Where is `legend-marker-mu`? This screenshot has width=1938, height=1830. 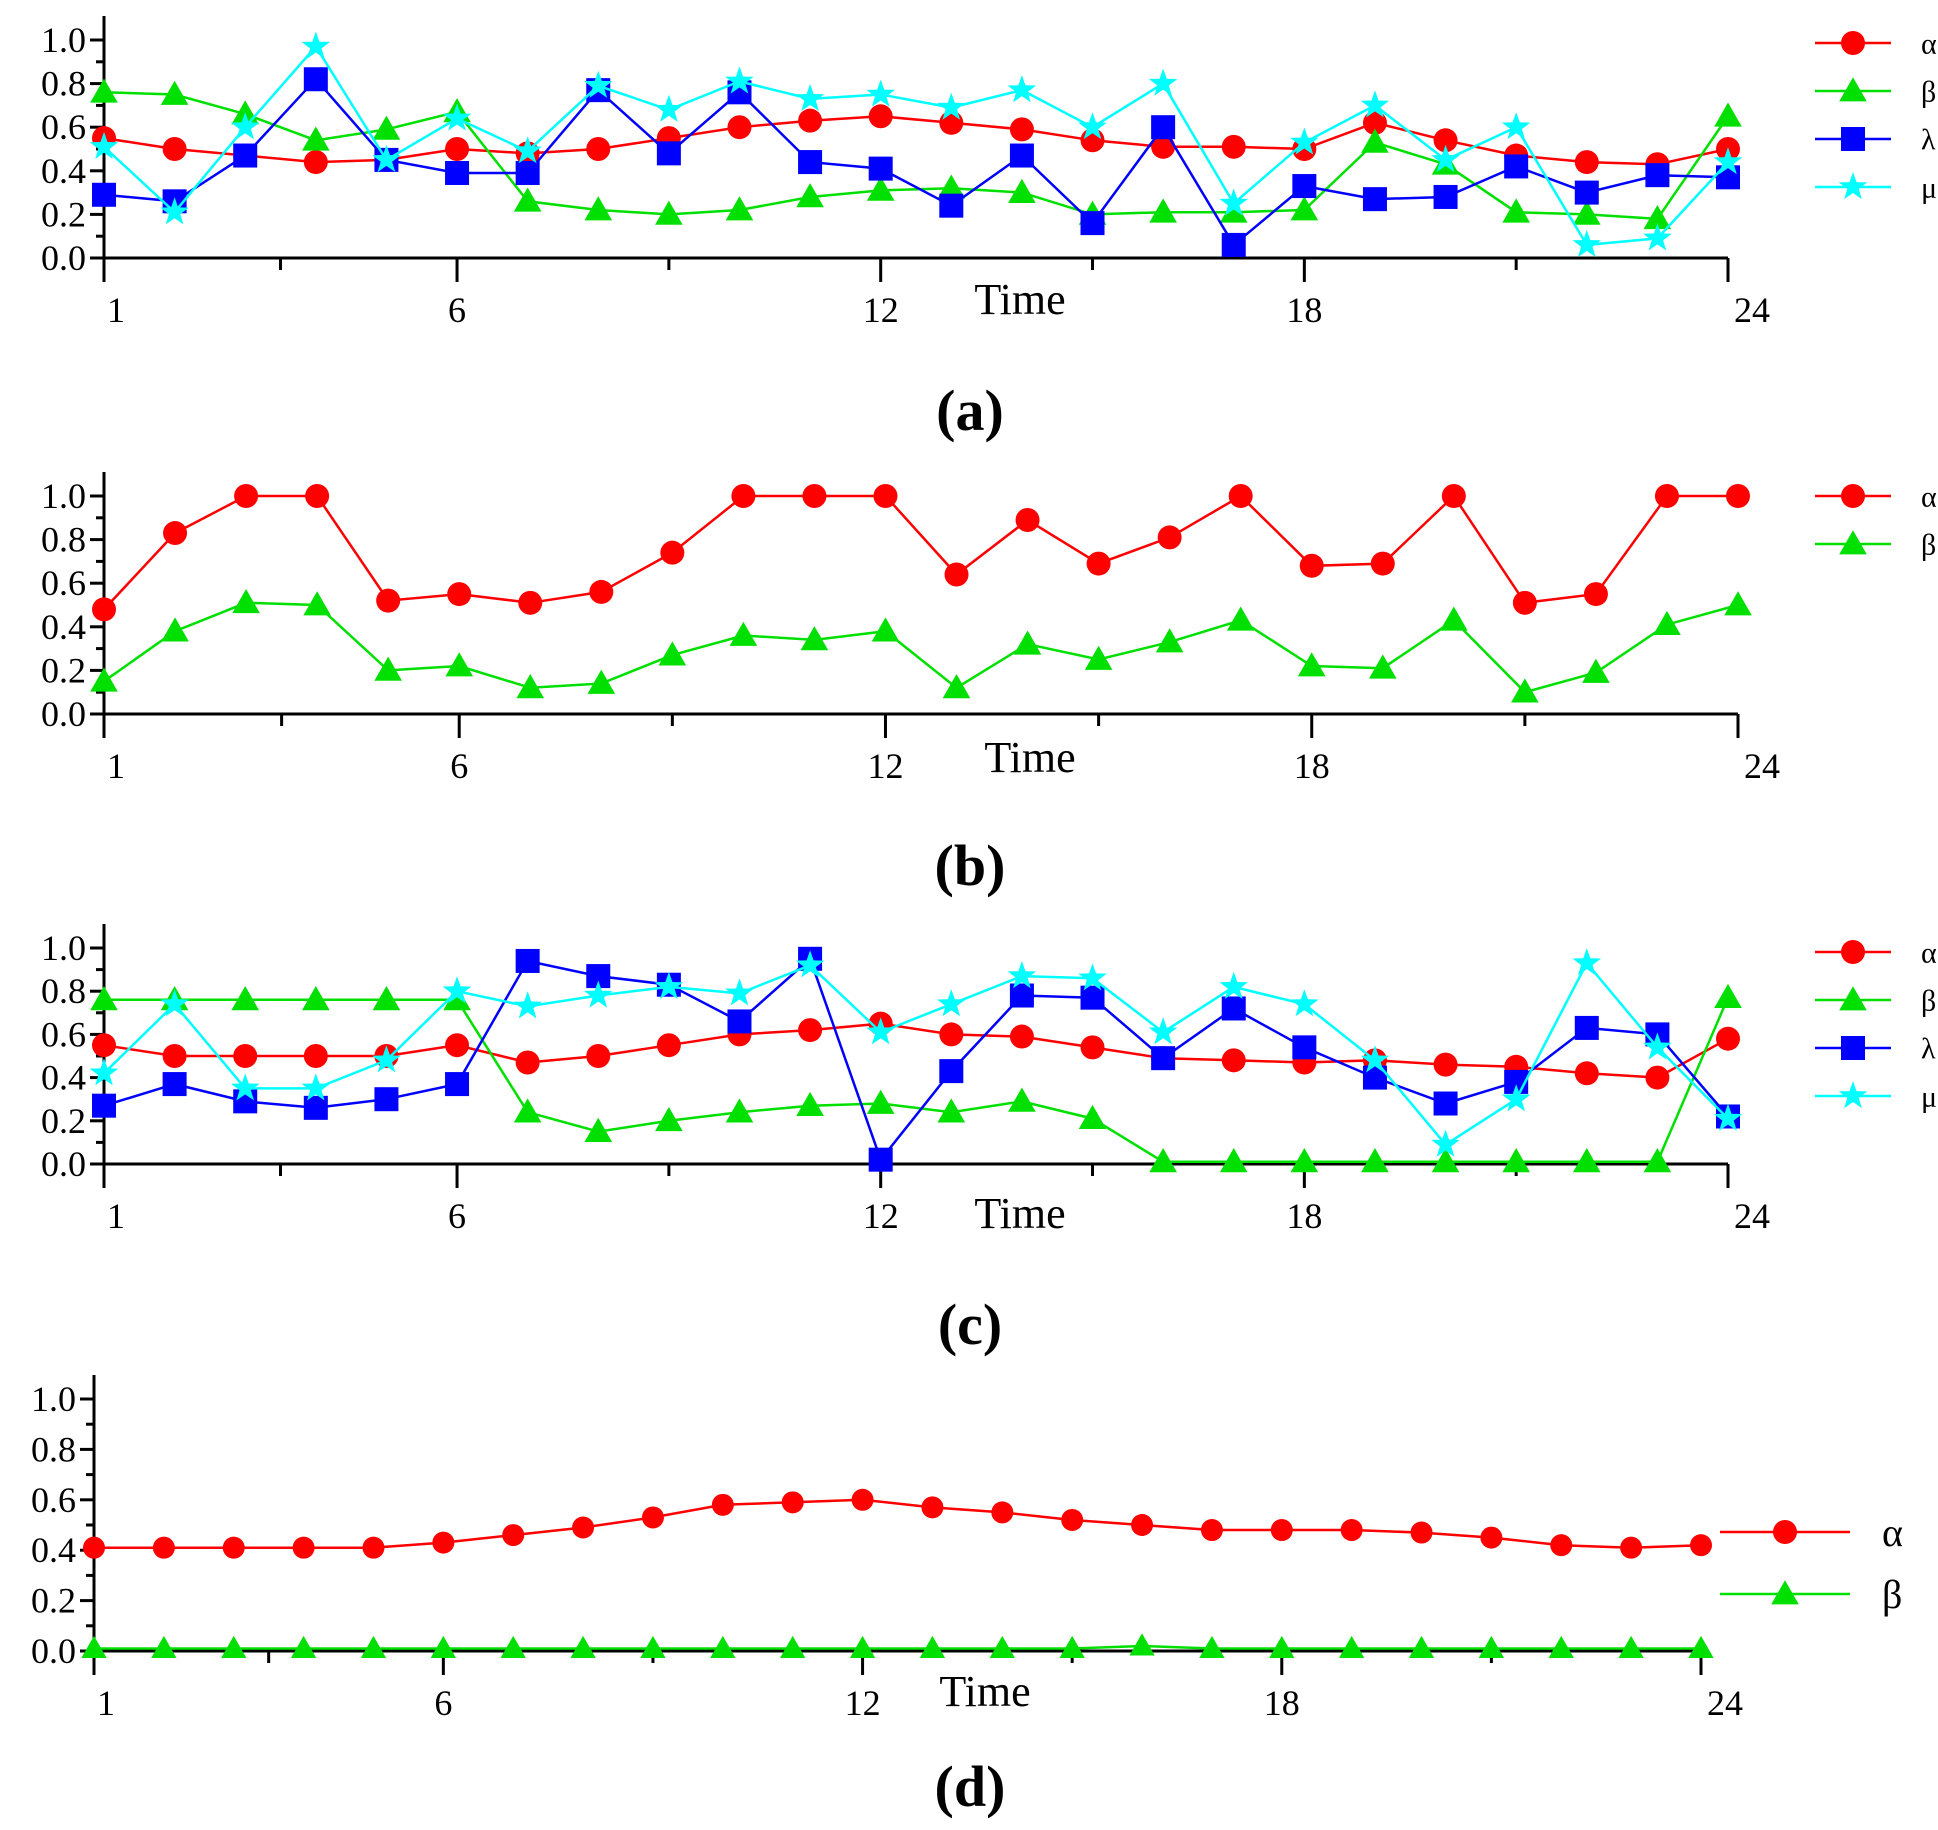 legend-marker-mu is located at coordinates (1853, 1095).